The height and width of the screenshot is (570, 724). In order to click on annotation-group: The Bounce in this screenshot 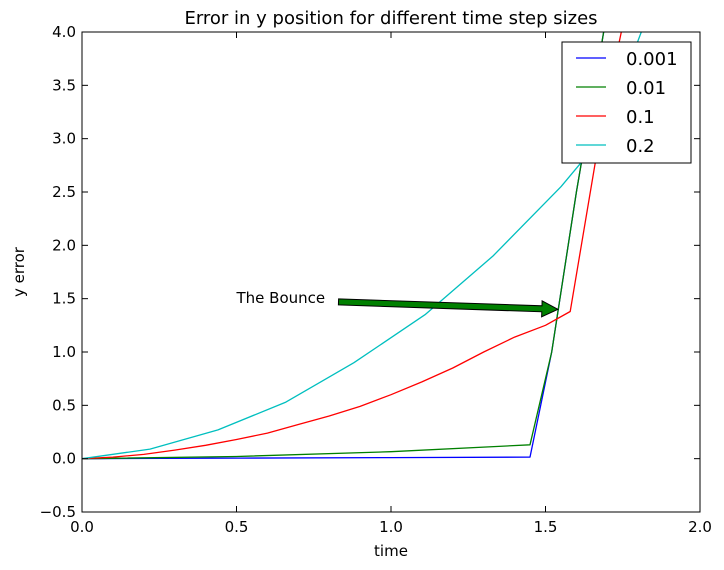, I will do `click(398, 303)`.